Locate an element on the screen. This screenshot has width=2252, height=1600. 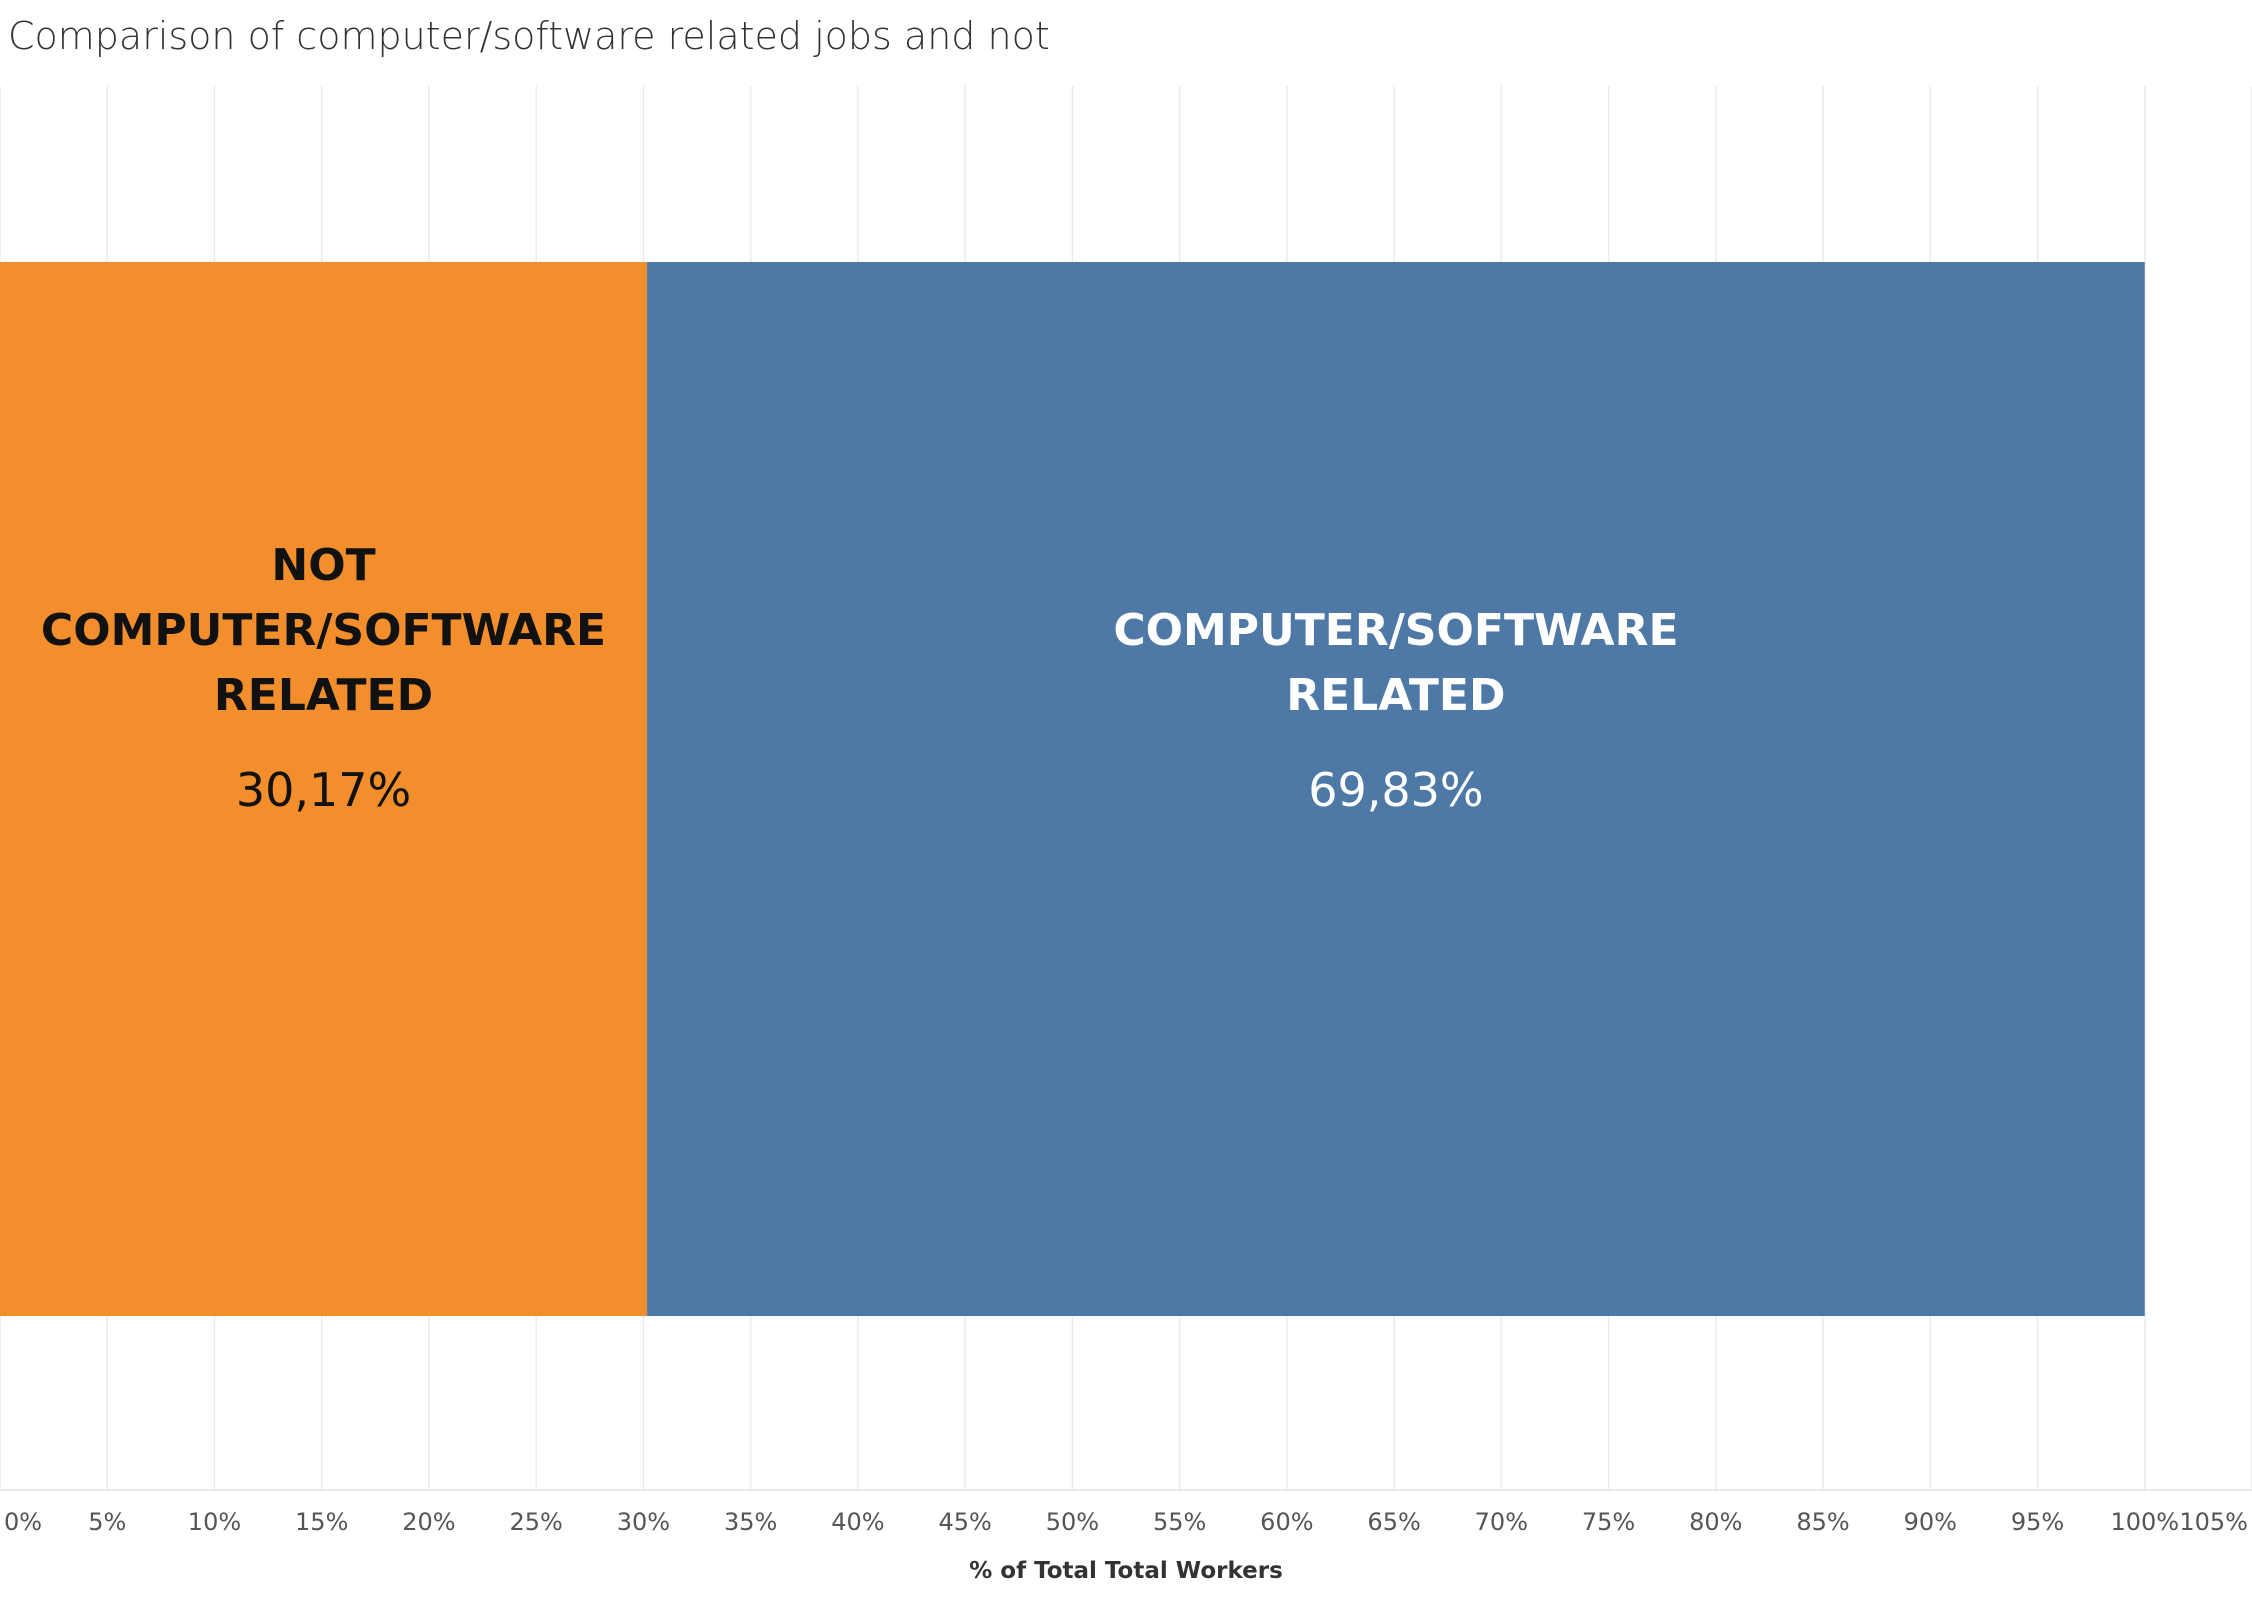
segment-value-label: 69,83% is located at coordinates (1395, 790).